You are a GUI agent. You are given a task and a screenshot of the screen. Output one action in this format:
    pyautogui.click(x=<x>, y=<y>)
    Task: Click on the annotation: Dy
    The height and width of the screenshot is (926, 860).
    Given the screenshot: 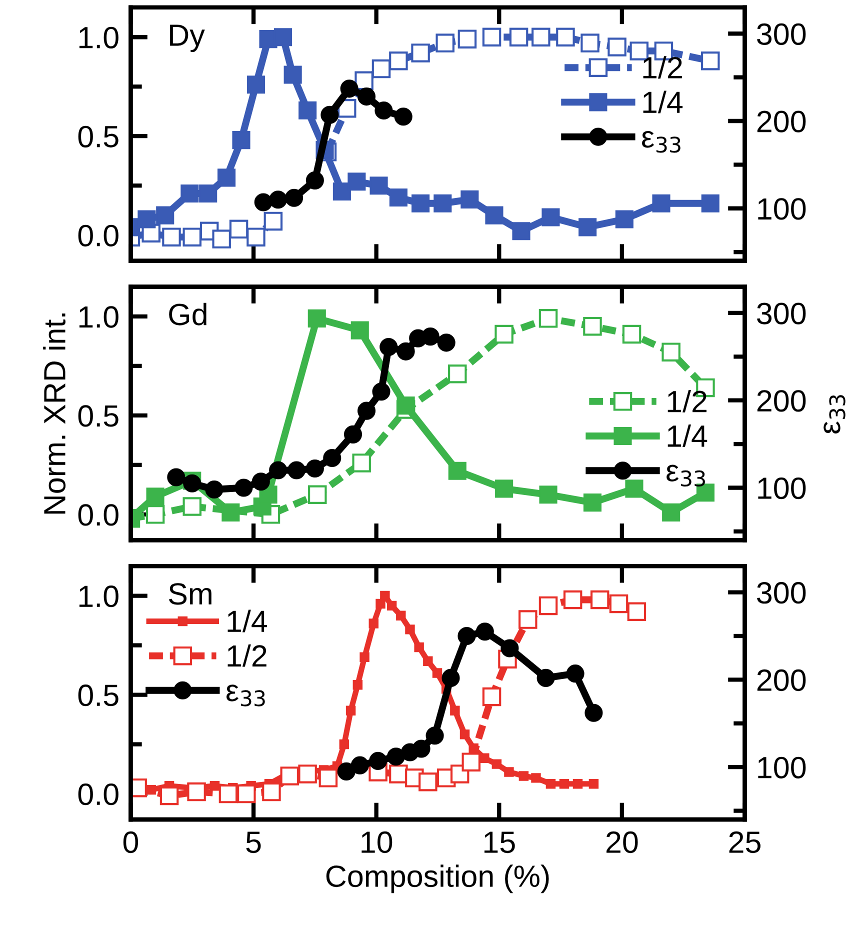 What is the action you would take?
    pyautogui.click(x=187, y=38)
    